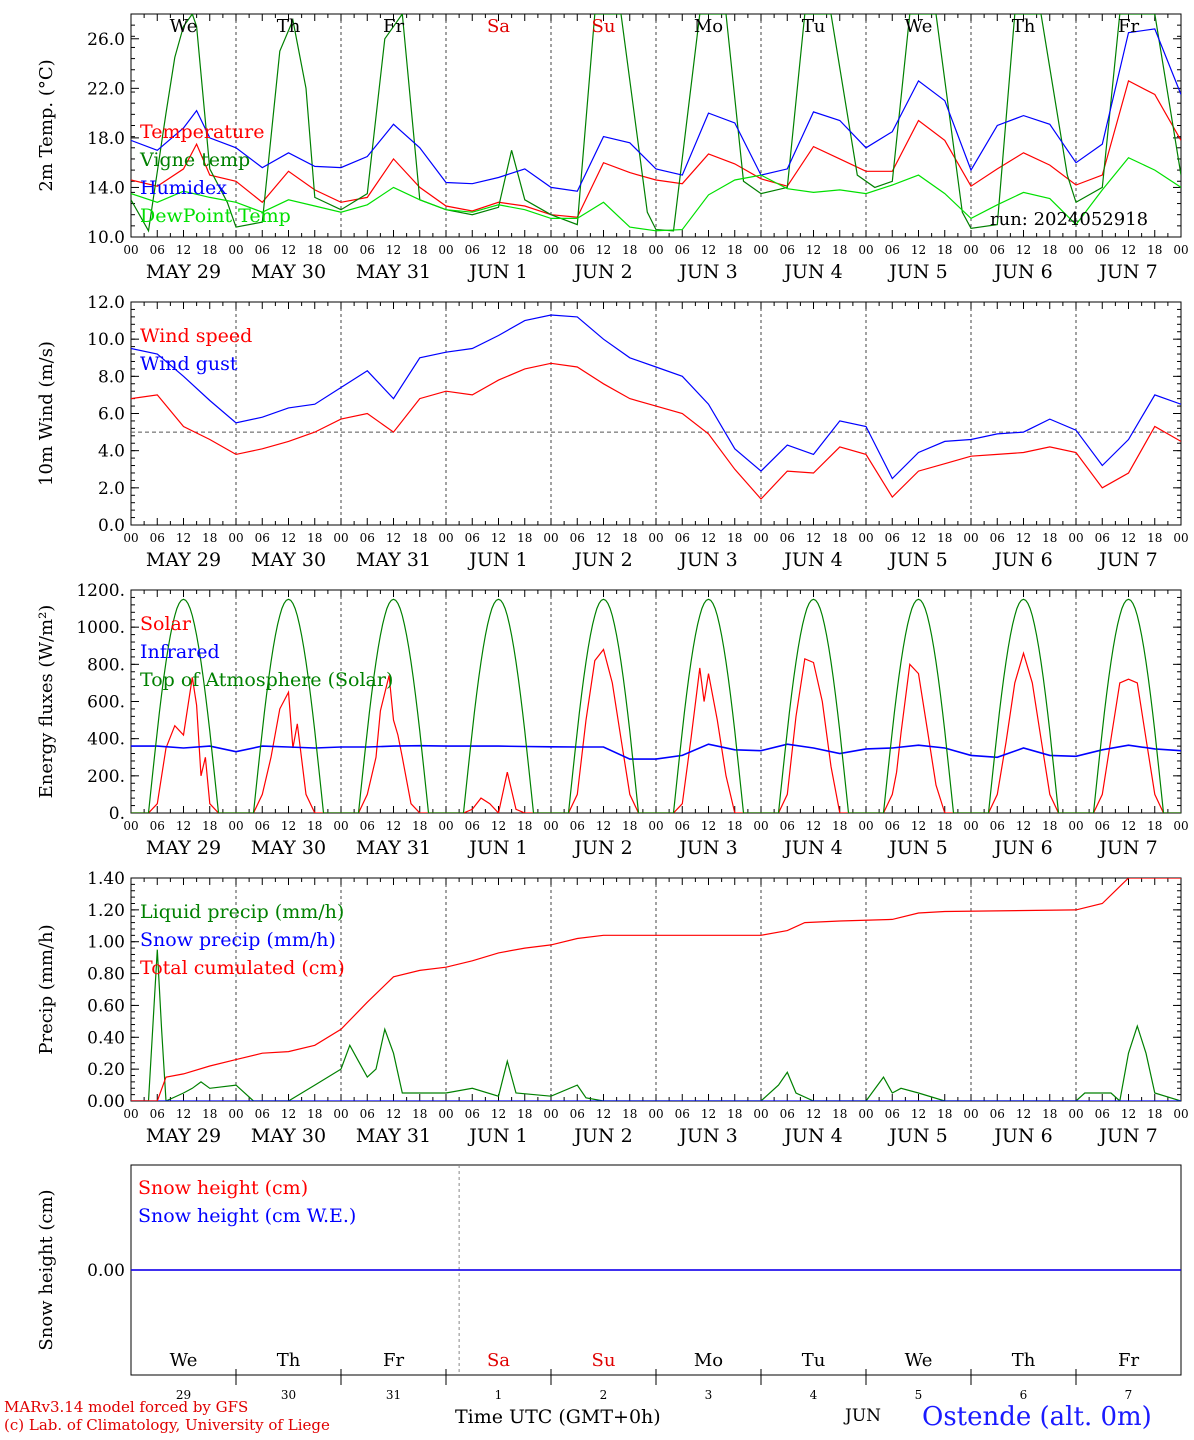  Describe the element at coordinates (919, 1360) in the screenshot. I see `weekday-label-bottom: We` at that location.